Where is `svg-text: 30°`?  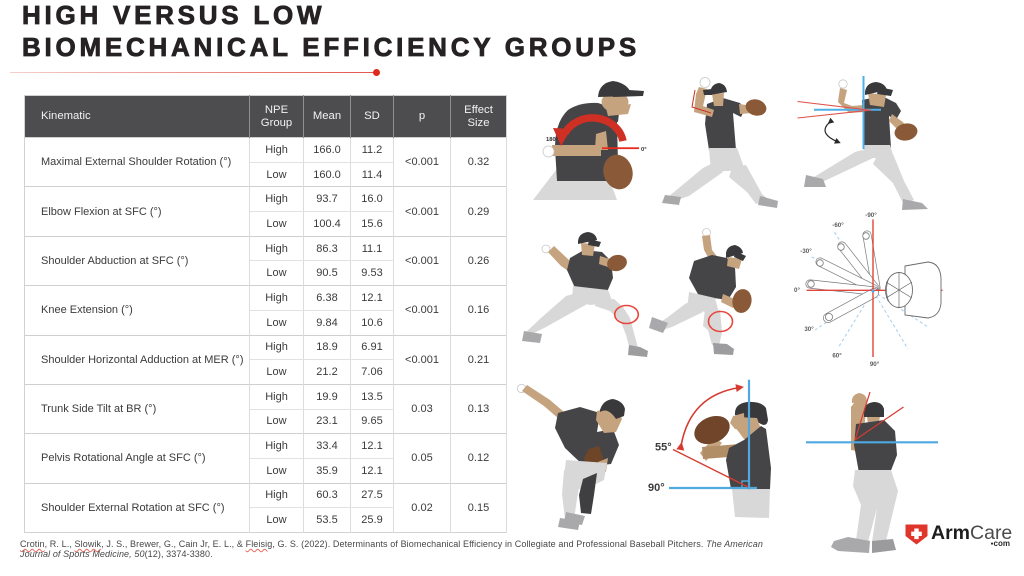
svg-text: 30° is located at coordinates (809, 329).